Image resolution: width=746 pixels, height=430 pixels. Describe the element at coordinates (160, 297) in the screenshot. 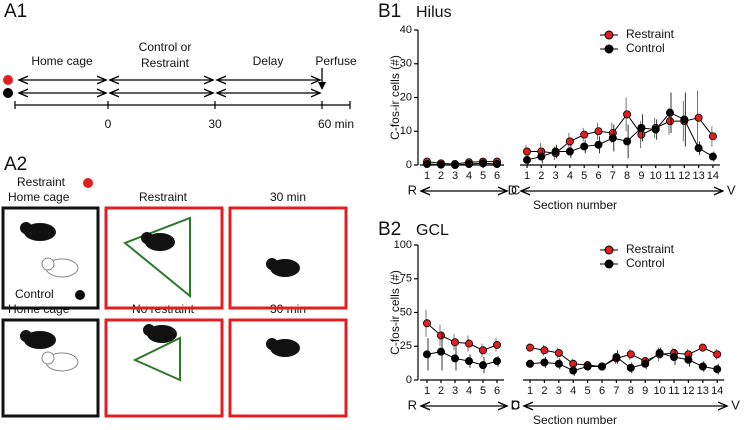

I see `rats` at that location.